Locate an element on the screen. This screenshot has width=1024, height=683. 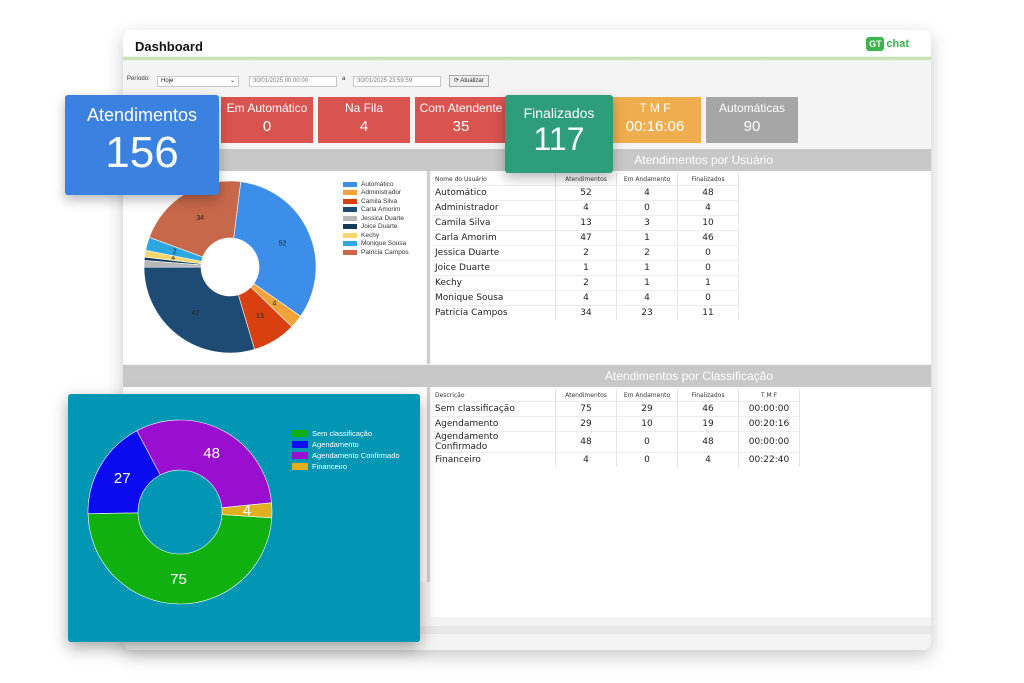
table-row: Agendamento Confirmado 48 0 48 00:00:00 is located at coordinates (616, 442).